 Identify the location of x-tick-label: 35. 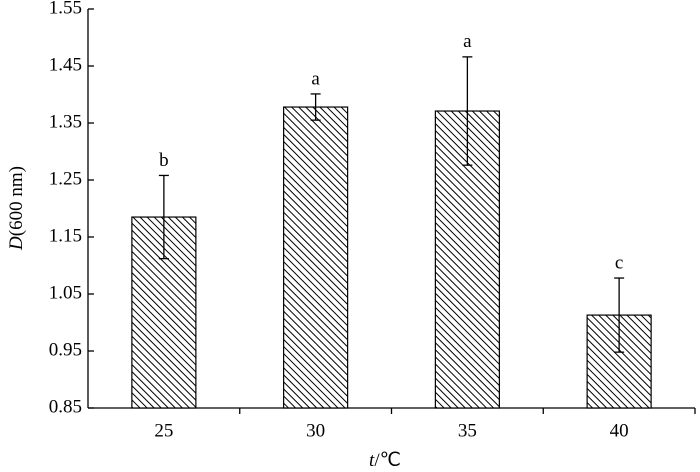
(467, 430).